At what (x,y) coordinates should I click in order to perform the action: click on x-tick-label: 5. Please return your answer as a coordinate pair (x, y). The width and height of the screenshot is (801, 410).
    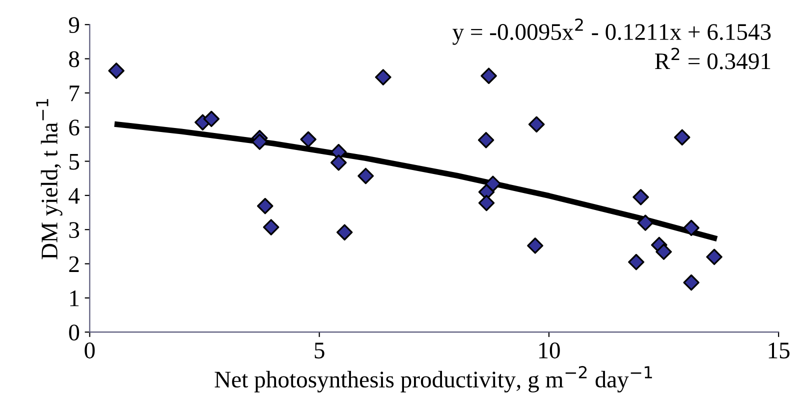
    Looking at the image, I should click on (319, 350).